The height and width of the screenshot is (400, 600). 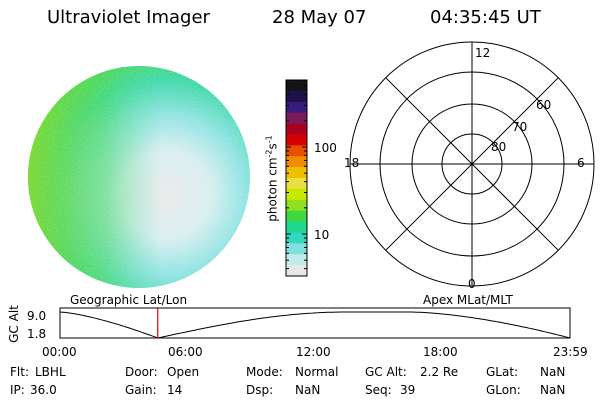 What do you see at coordinates (308, 390) in the screenshot?
I see `dsp-value: NaN` at bounding box center [308, 390].